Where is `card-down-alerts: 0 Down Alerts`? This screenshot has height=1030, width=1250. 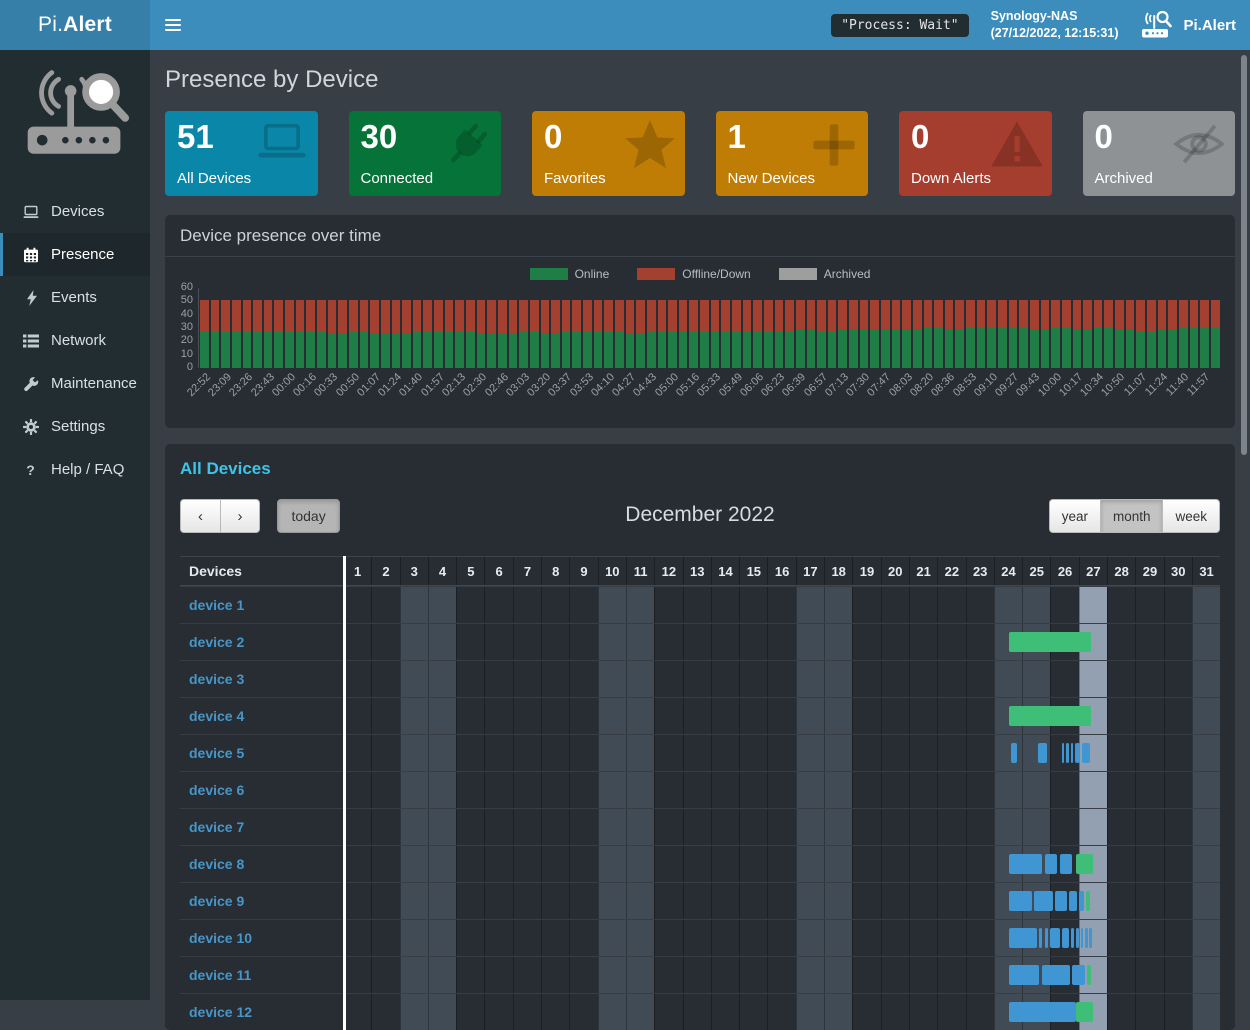 card-down-alerts: 0 Down Alerts is located at coordinates (975, 153).